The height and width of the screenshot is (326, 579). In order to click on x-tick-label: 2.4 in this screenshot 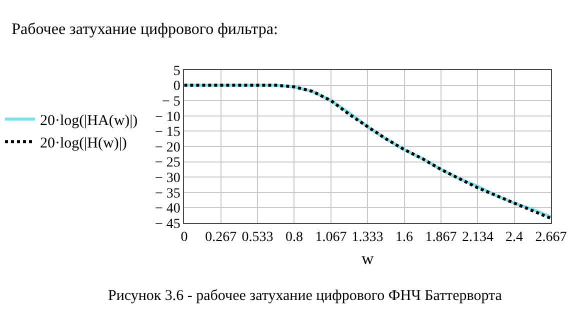, I will do `click(515, 237)`.